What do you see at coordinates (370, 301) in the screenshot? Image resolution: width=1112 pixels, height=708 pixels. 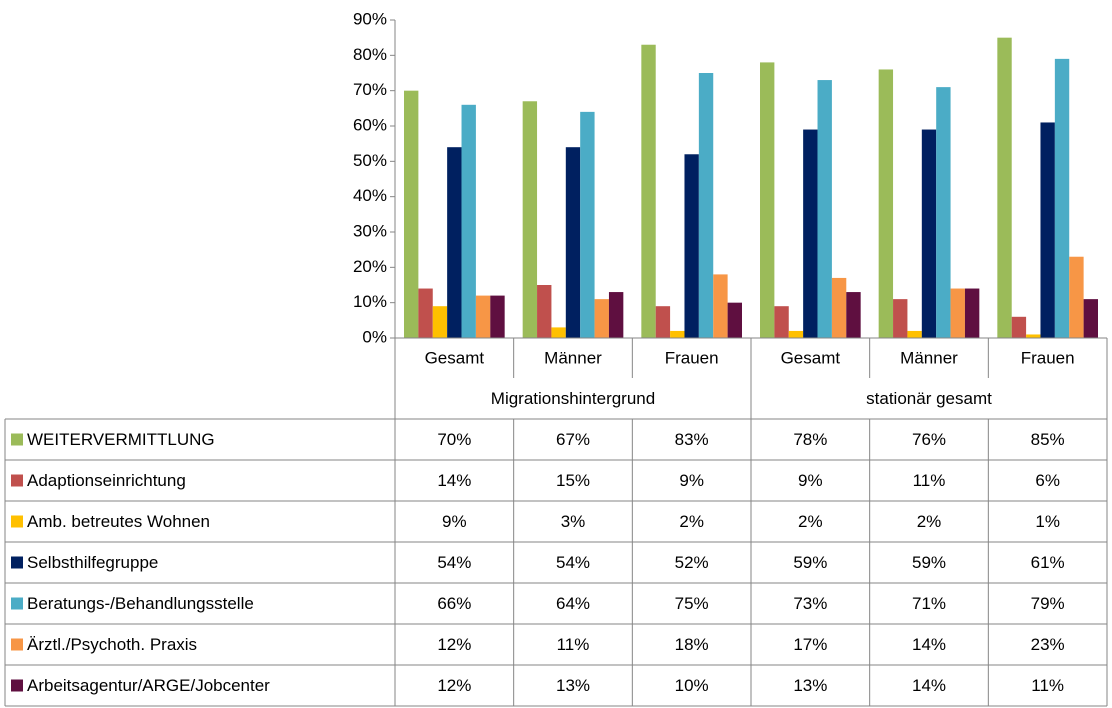 I see `y-tick-label: 10%` at bounding box center [370, 301].